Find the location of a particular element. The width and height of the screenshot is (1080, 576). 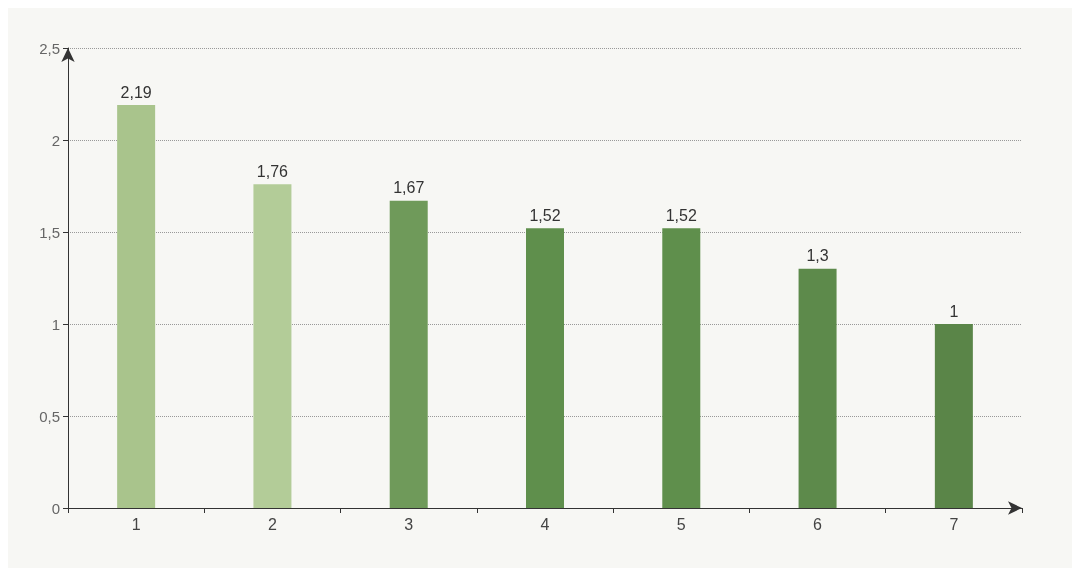

y-tick-label: 1,5 is located at coordinates (49, 232).